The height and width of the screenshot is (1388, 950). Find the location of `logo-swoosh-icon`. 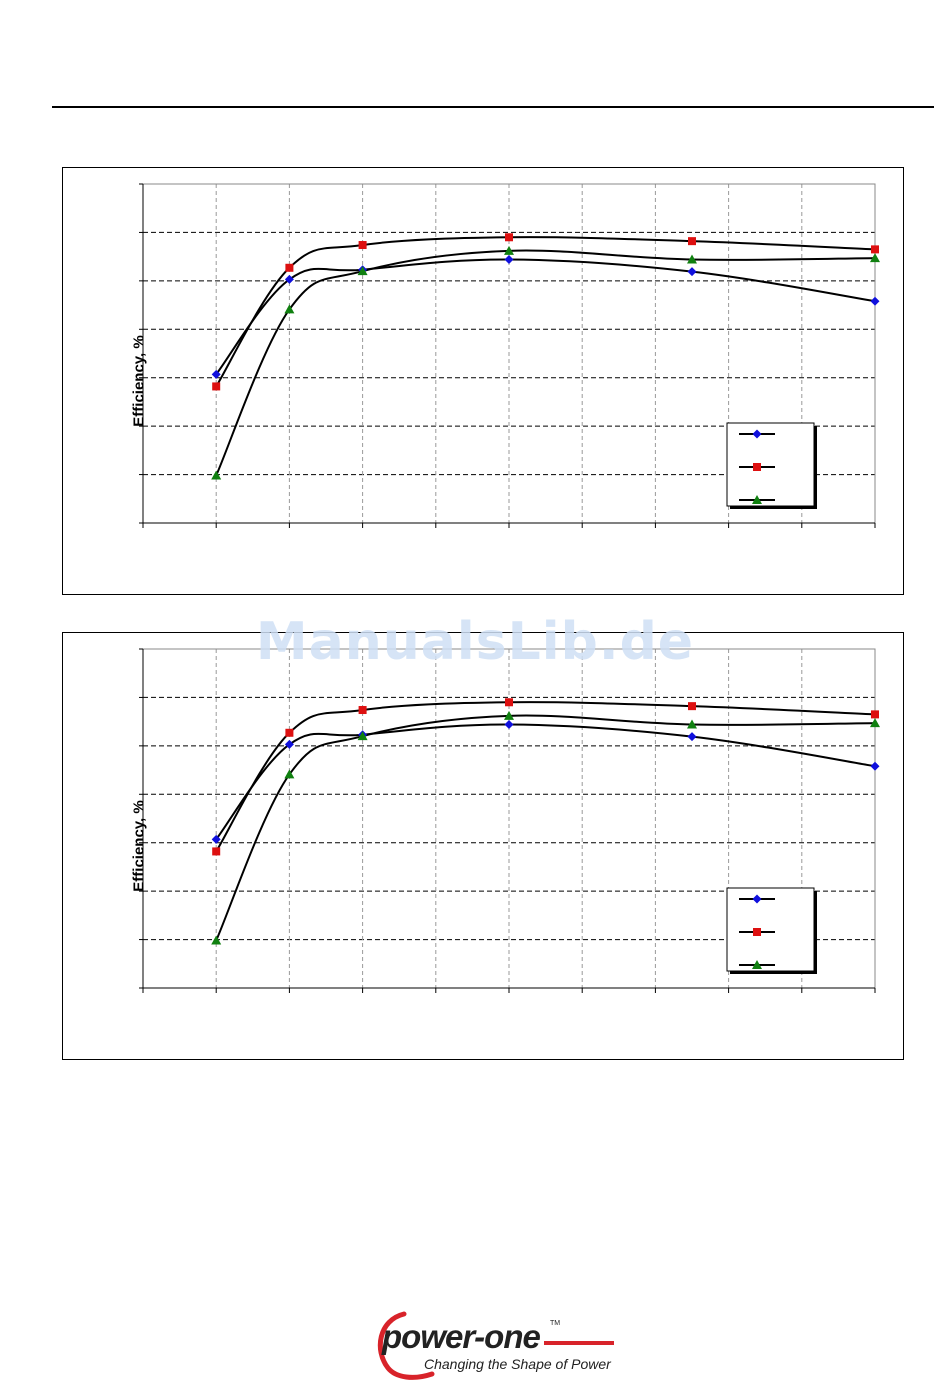

logo-swoosh-icon is located at coordinates (406, 1345).